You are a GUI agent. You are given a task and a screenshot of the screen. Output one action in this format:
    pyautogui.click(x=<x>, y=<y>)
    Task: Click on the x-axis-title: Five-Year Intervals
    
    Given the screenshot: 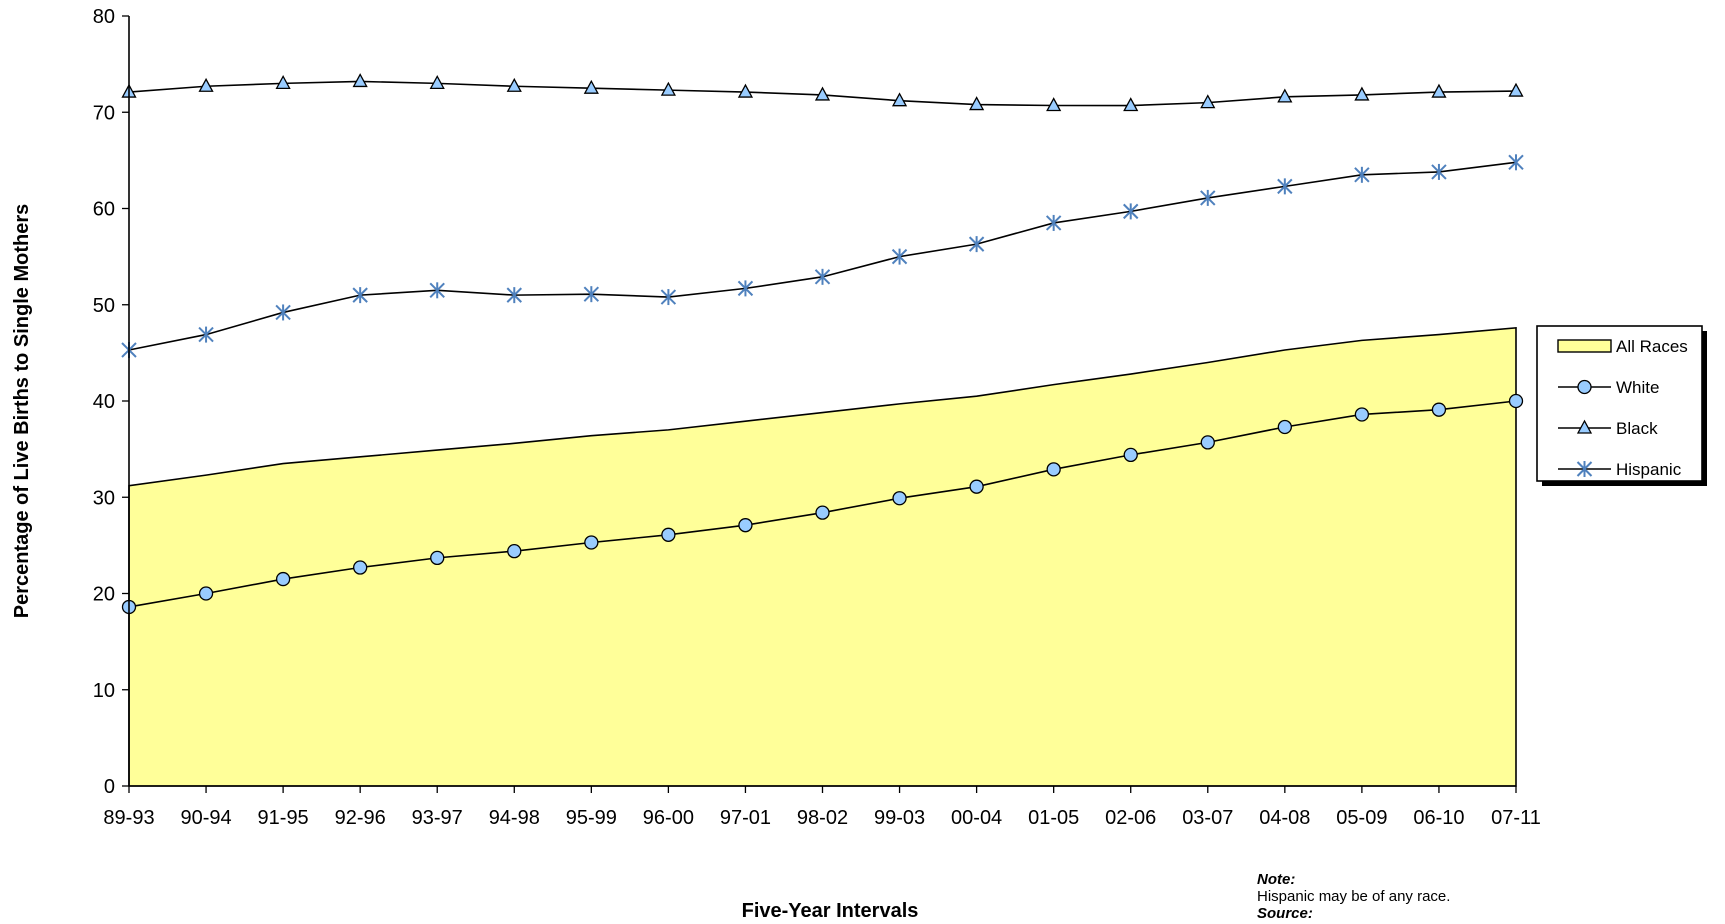 What is the action you would take?
    pyautogui.click(x=830, y=911)
    